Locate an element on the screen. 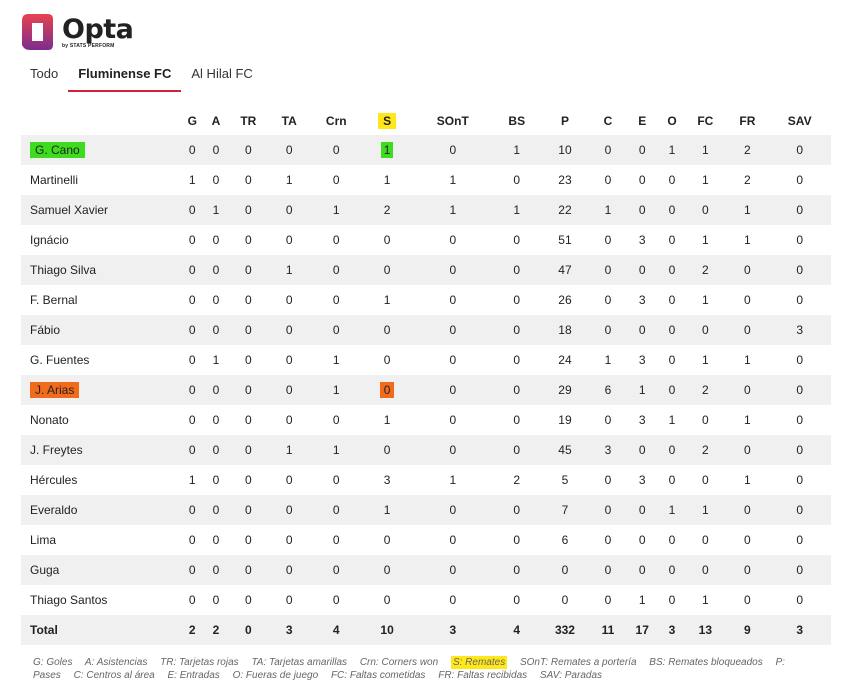  tab-al-hilal: Al Hilal FC is located at coordinates (222, 73).